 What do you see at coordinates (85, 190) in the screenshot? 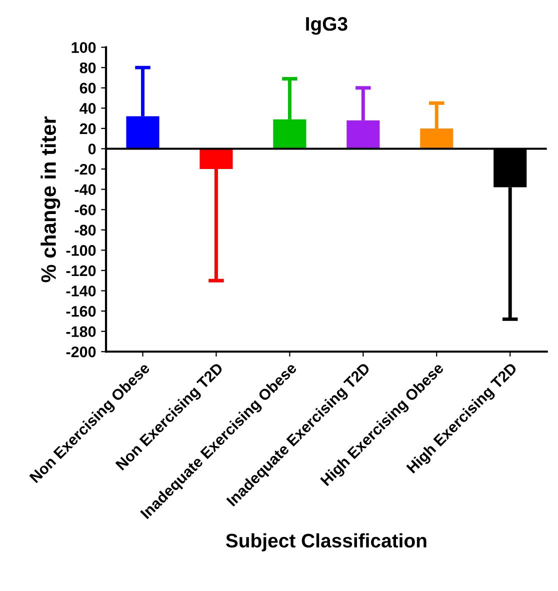
I see `y-tick-label: -40` at bounding box center [85, 190].